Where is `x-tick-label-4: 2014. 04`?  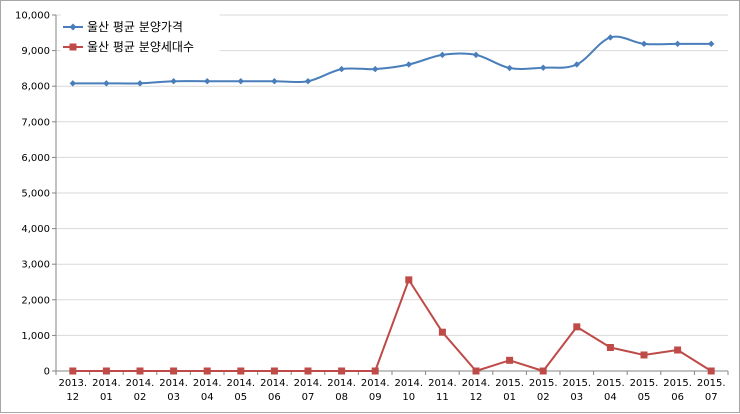 x-tick-label-4: 2014. 04 is located at coordinates (207, 390).